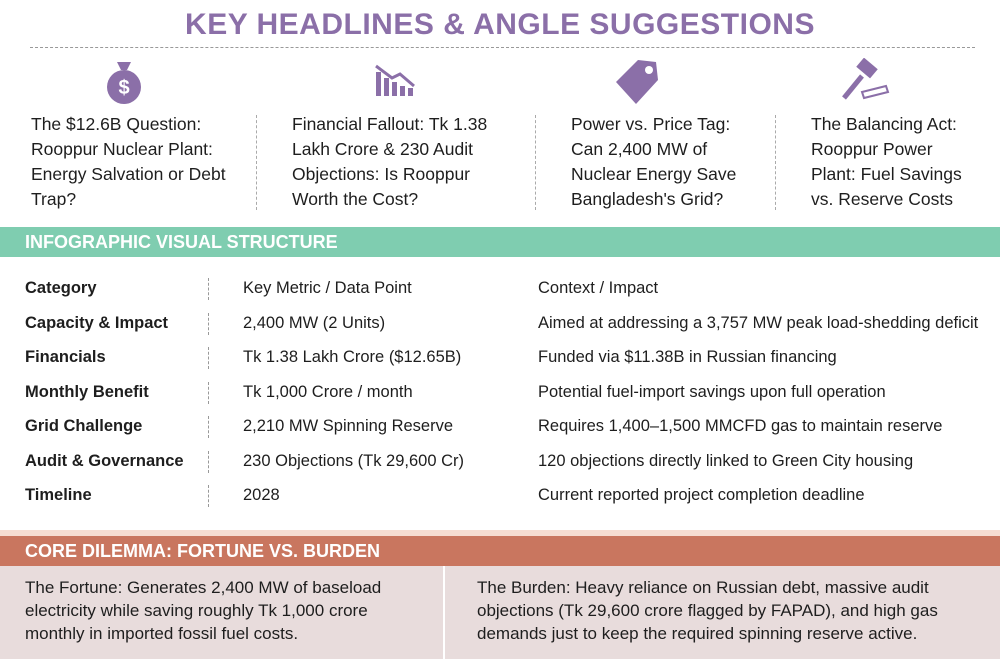 This screenshot has height=659, width=1000. What do you see at coordinates (500, 24) in the screenshot?
I see `title: KEY HEADLINES & ANGLE SUGGESTIONS` at bounding box center [500, 24].